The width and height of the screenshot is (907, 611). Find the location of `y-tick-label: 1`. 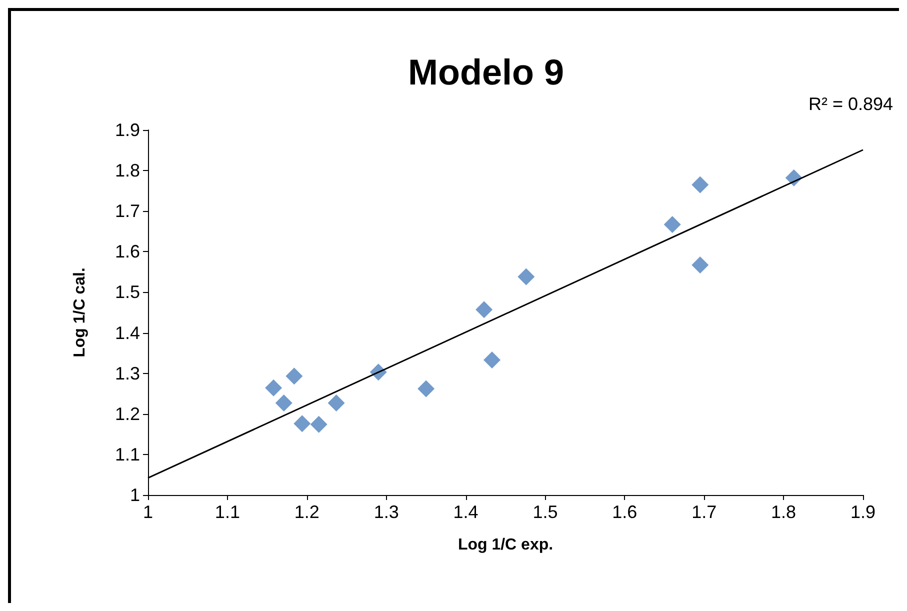

y-tick-label: 1 is located at coordinates (135, 495).